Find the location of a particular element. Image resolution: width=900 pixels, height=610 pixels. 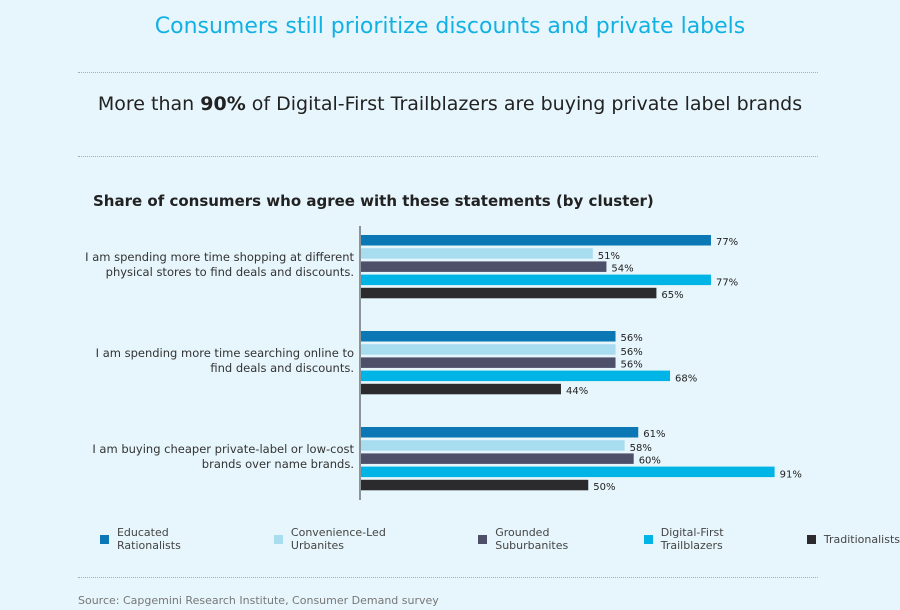

data-label: 58% is located at coordinates (641, 448).